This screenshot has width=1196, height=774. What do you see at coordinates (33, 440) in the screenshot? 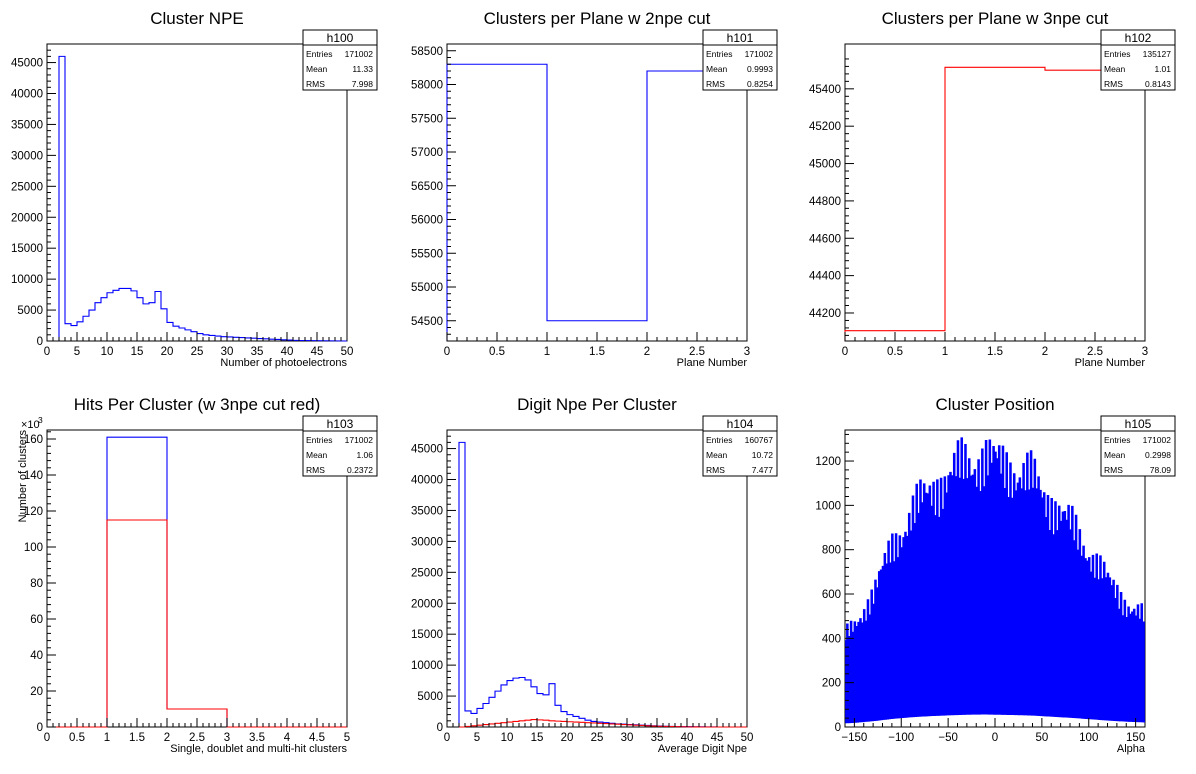
I see `y-tick-label: 160` at bounding box center [33, 440].